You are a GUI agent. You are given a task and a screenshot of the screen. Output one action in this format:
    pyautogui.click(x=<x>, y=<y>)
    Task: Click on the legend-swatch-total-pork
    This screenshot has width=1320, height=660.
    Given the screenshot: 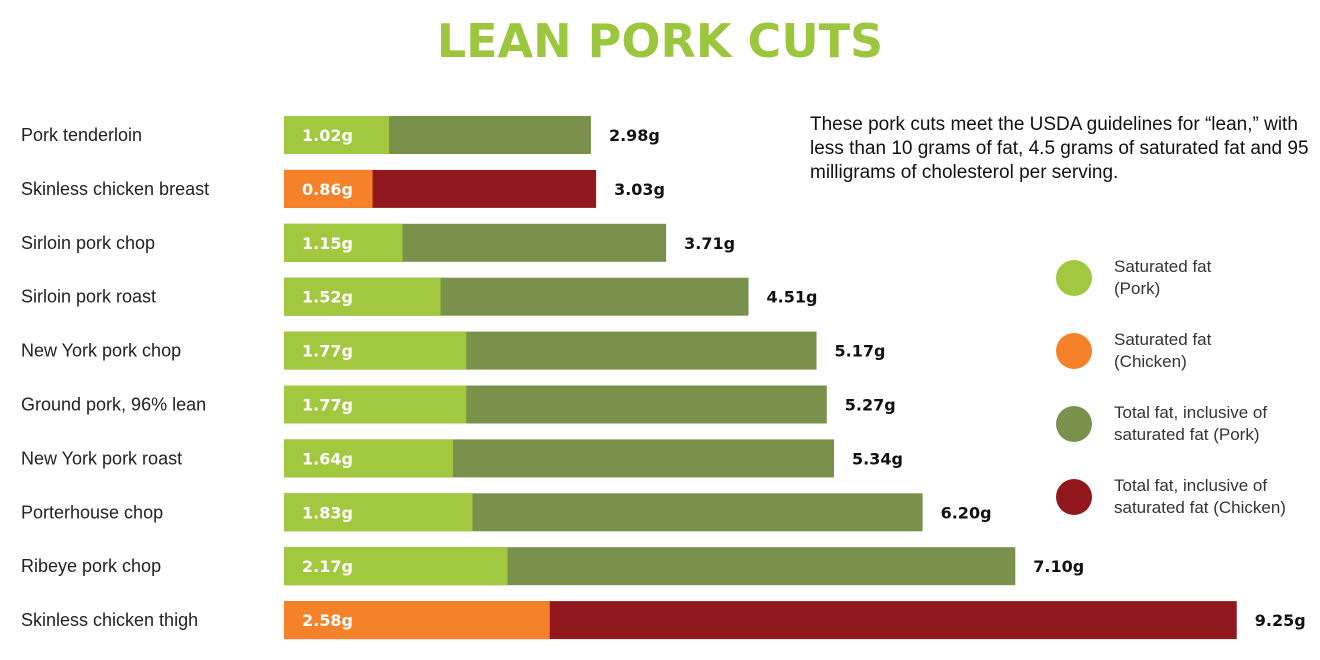 What is the action you would take?
    pyautogui.click(x=1074, y=424)
    